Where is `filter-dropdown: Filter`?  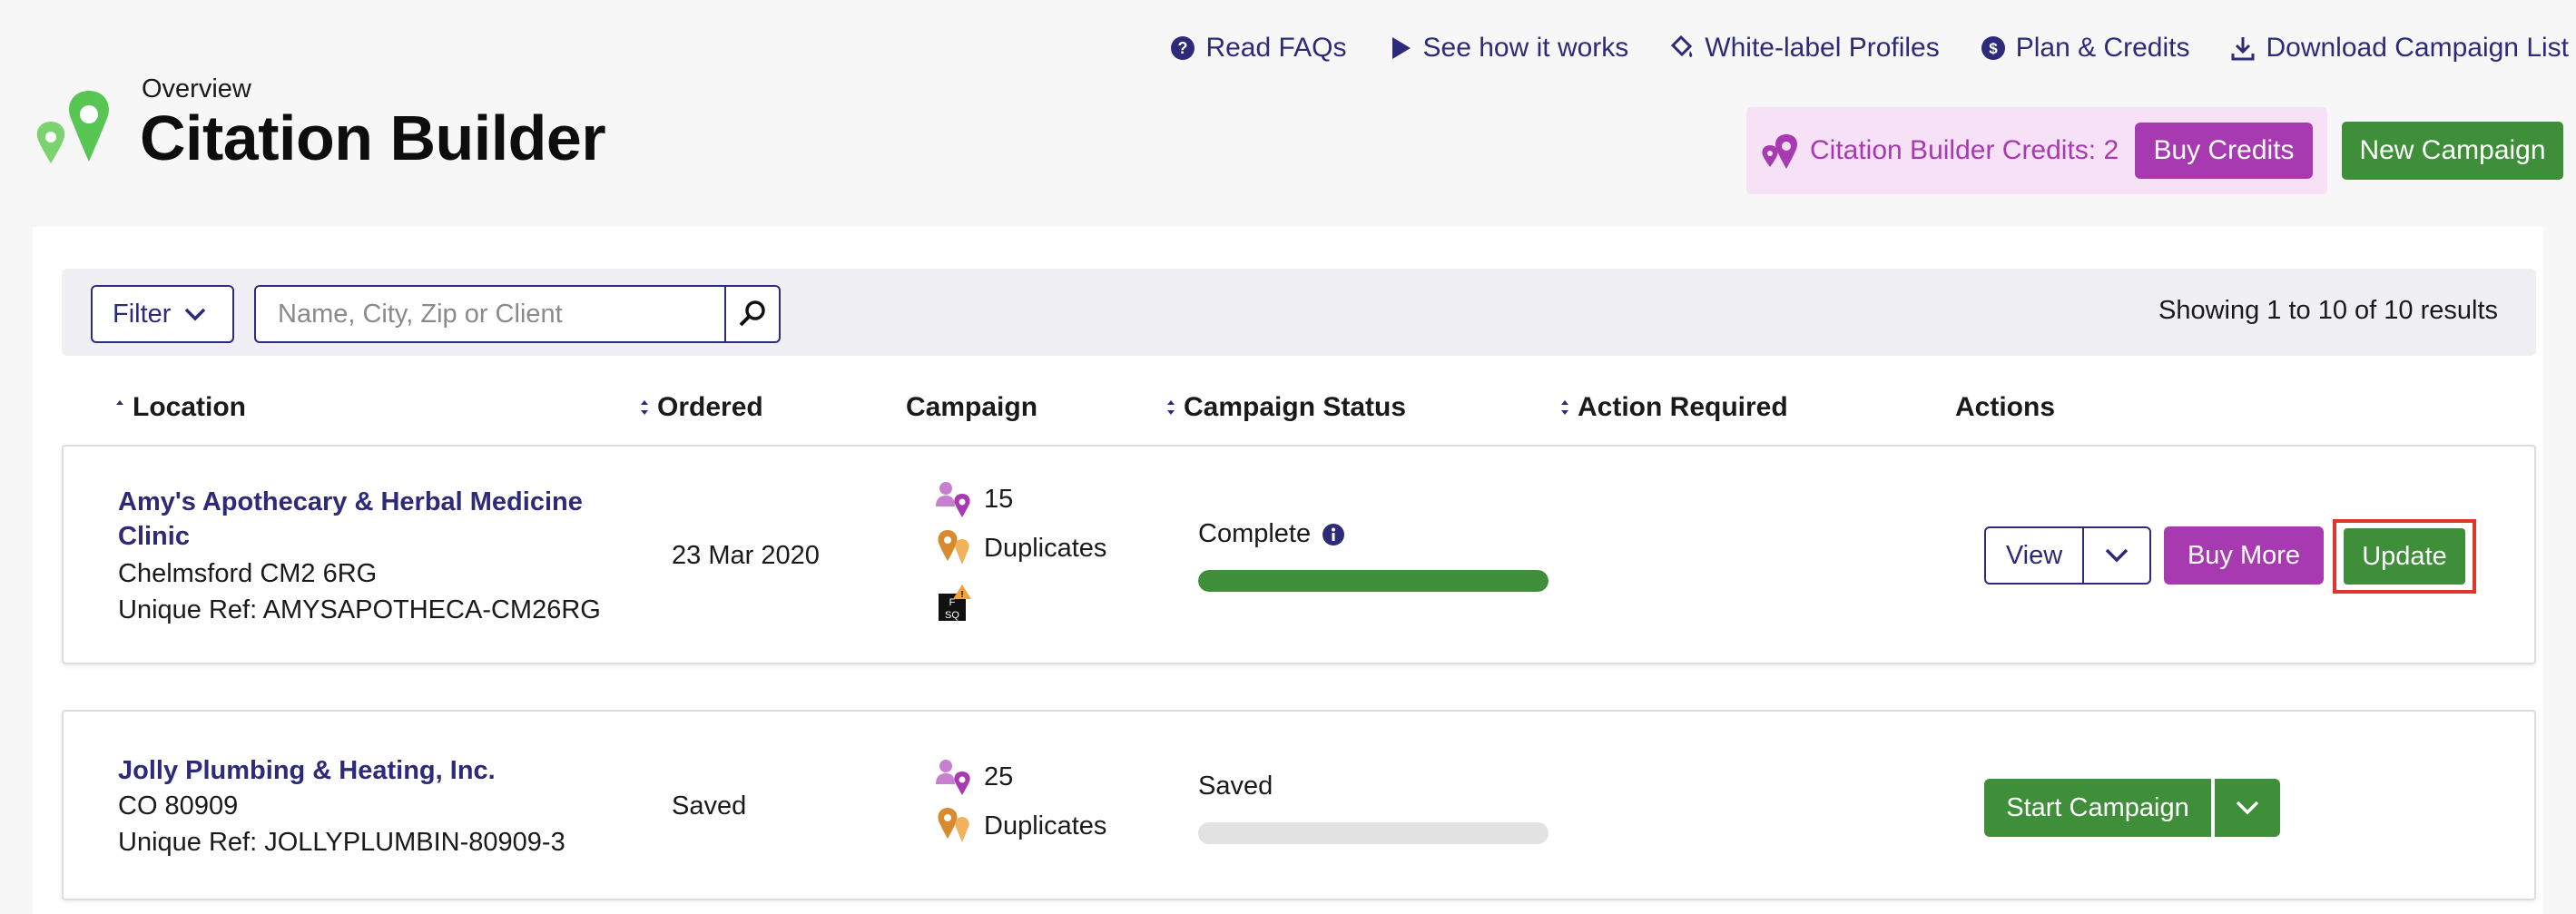
filter-dropdown: Filter is located at coordinates (162, 314).